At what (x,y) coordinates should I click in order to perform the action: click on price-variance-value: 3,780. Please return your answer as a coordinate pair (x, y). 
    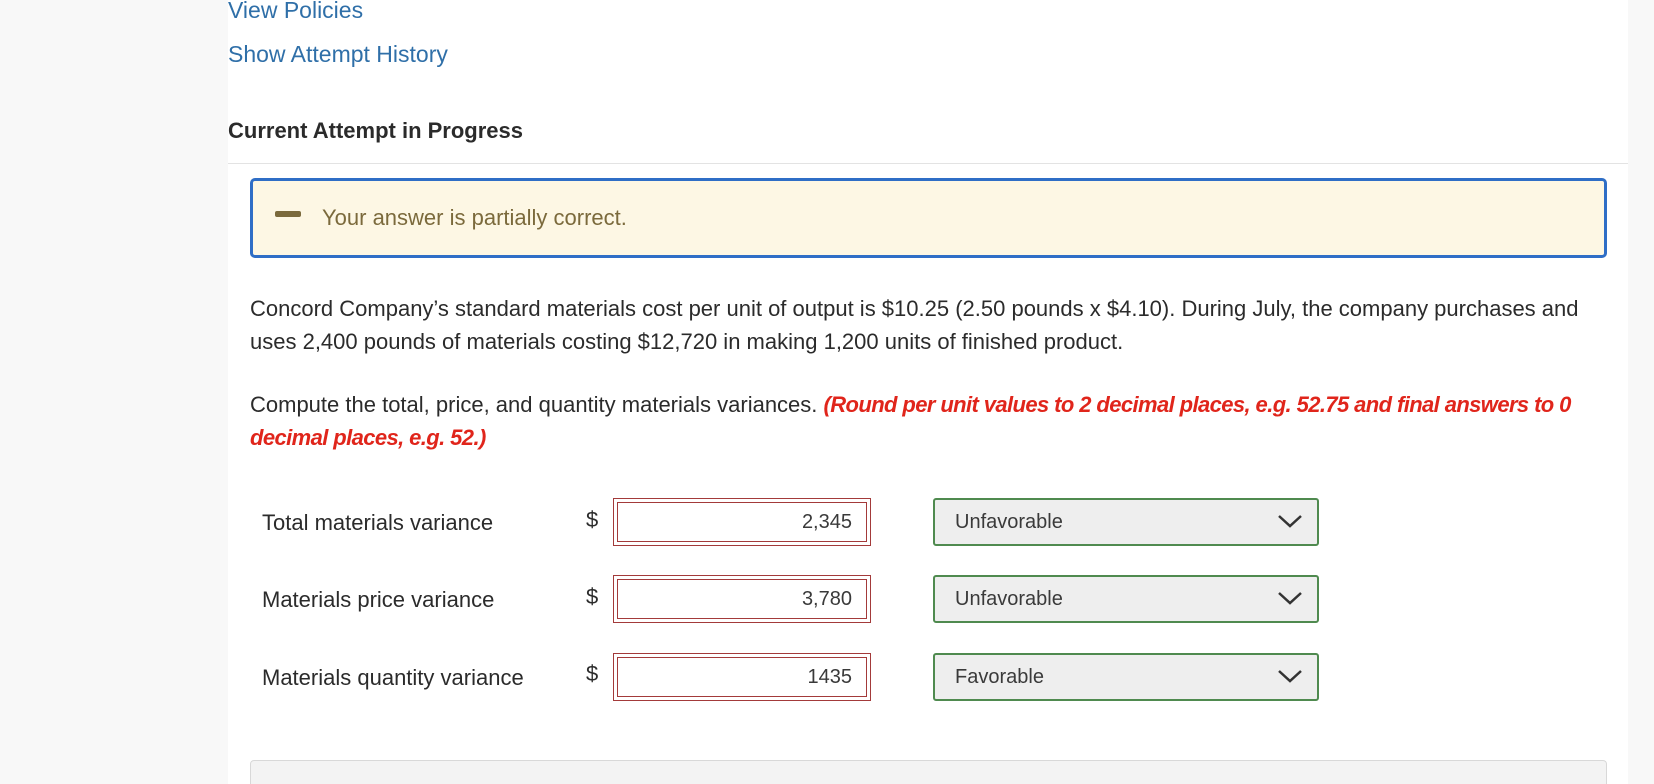
    Looking at the image, I should click on (742, 599).